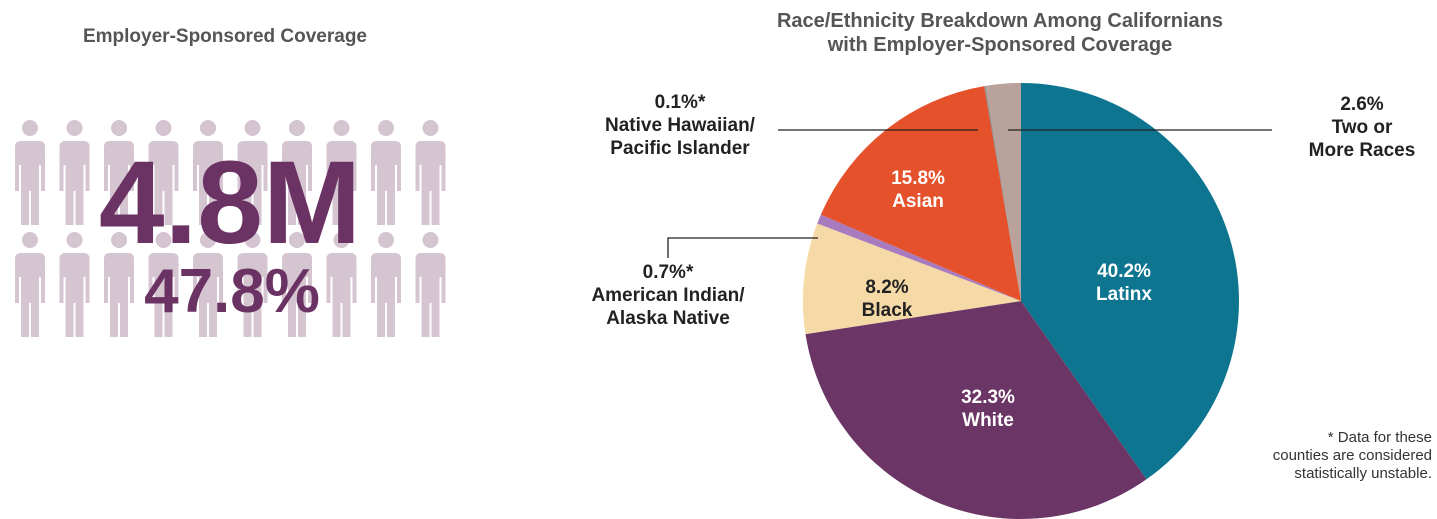 The width and height of the screenshot is (1437, 519). Describe the element at coordinates (232, 291) in the screenshot. I see `coverage-share: 47.8%` at that location.